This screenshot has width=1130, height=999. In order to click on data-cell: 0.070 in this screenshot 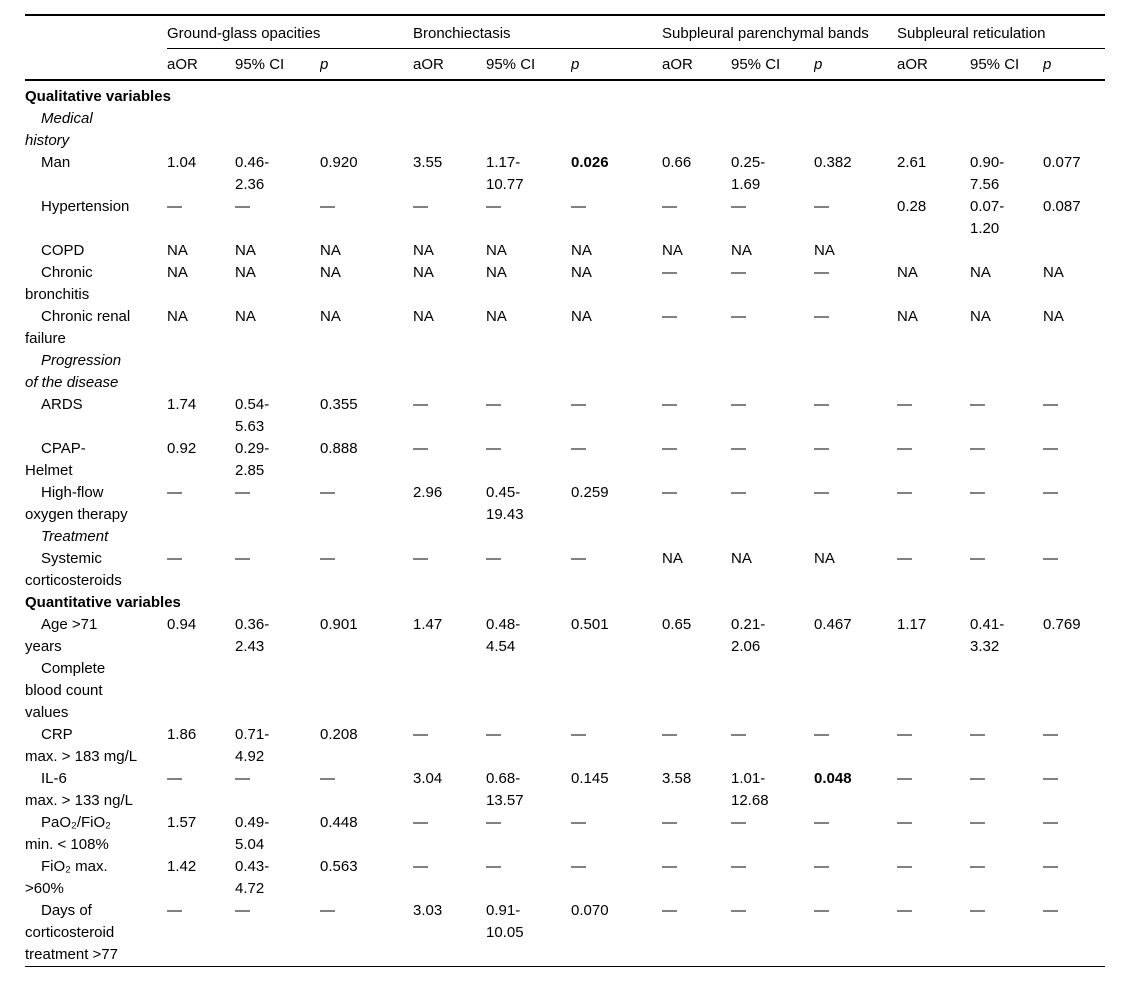, I will do `click(616, 933)`.